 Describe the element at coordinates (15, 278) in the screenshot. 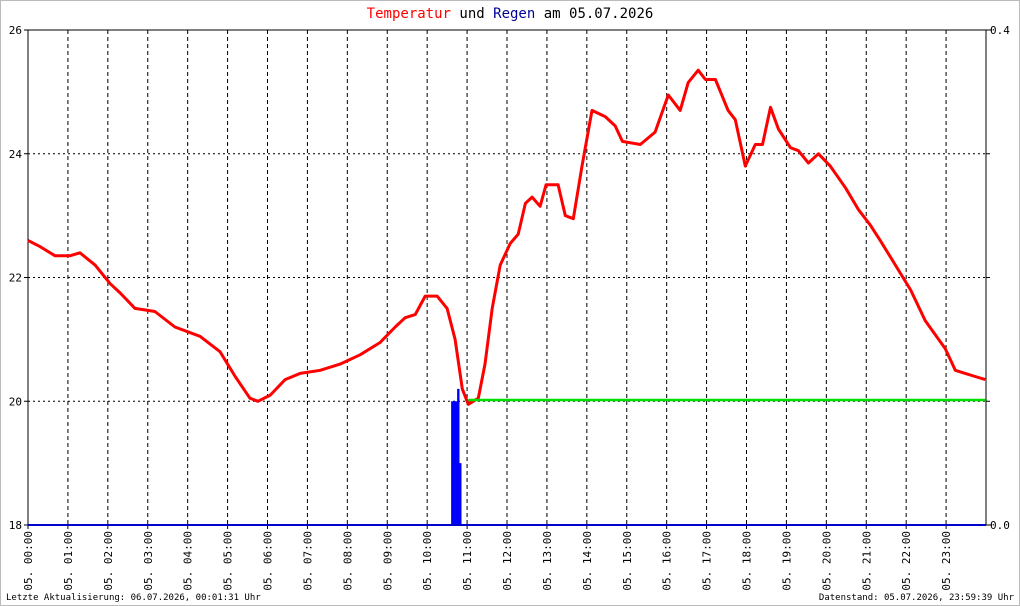

I see `y-tick-label: 22` at that location.